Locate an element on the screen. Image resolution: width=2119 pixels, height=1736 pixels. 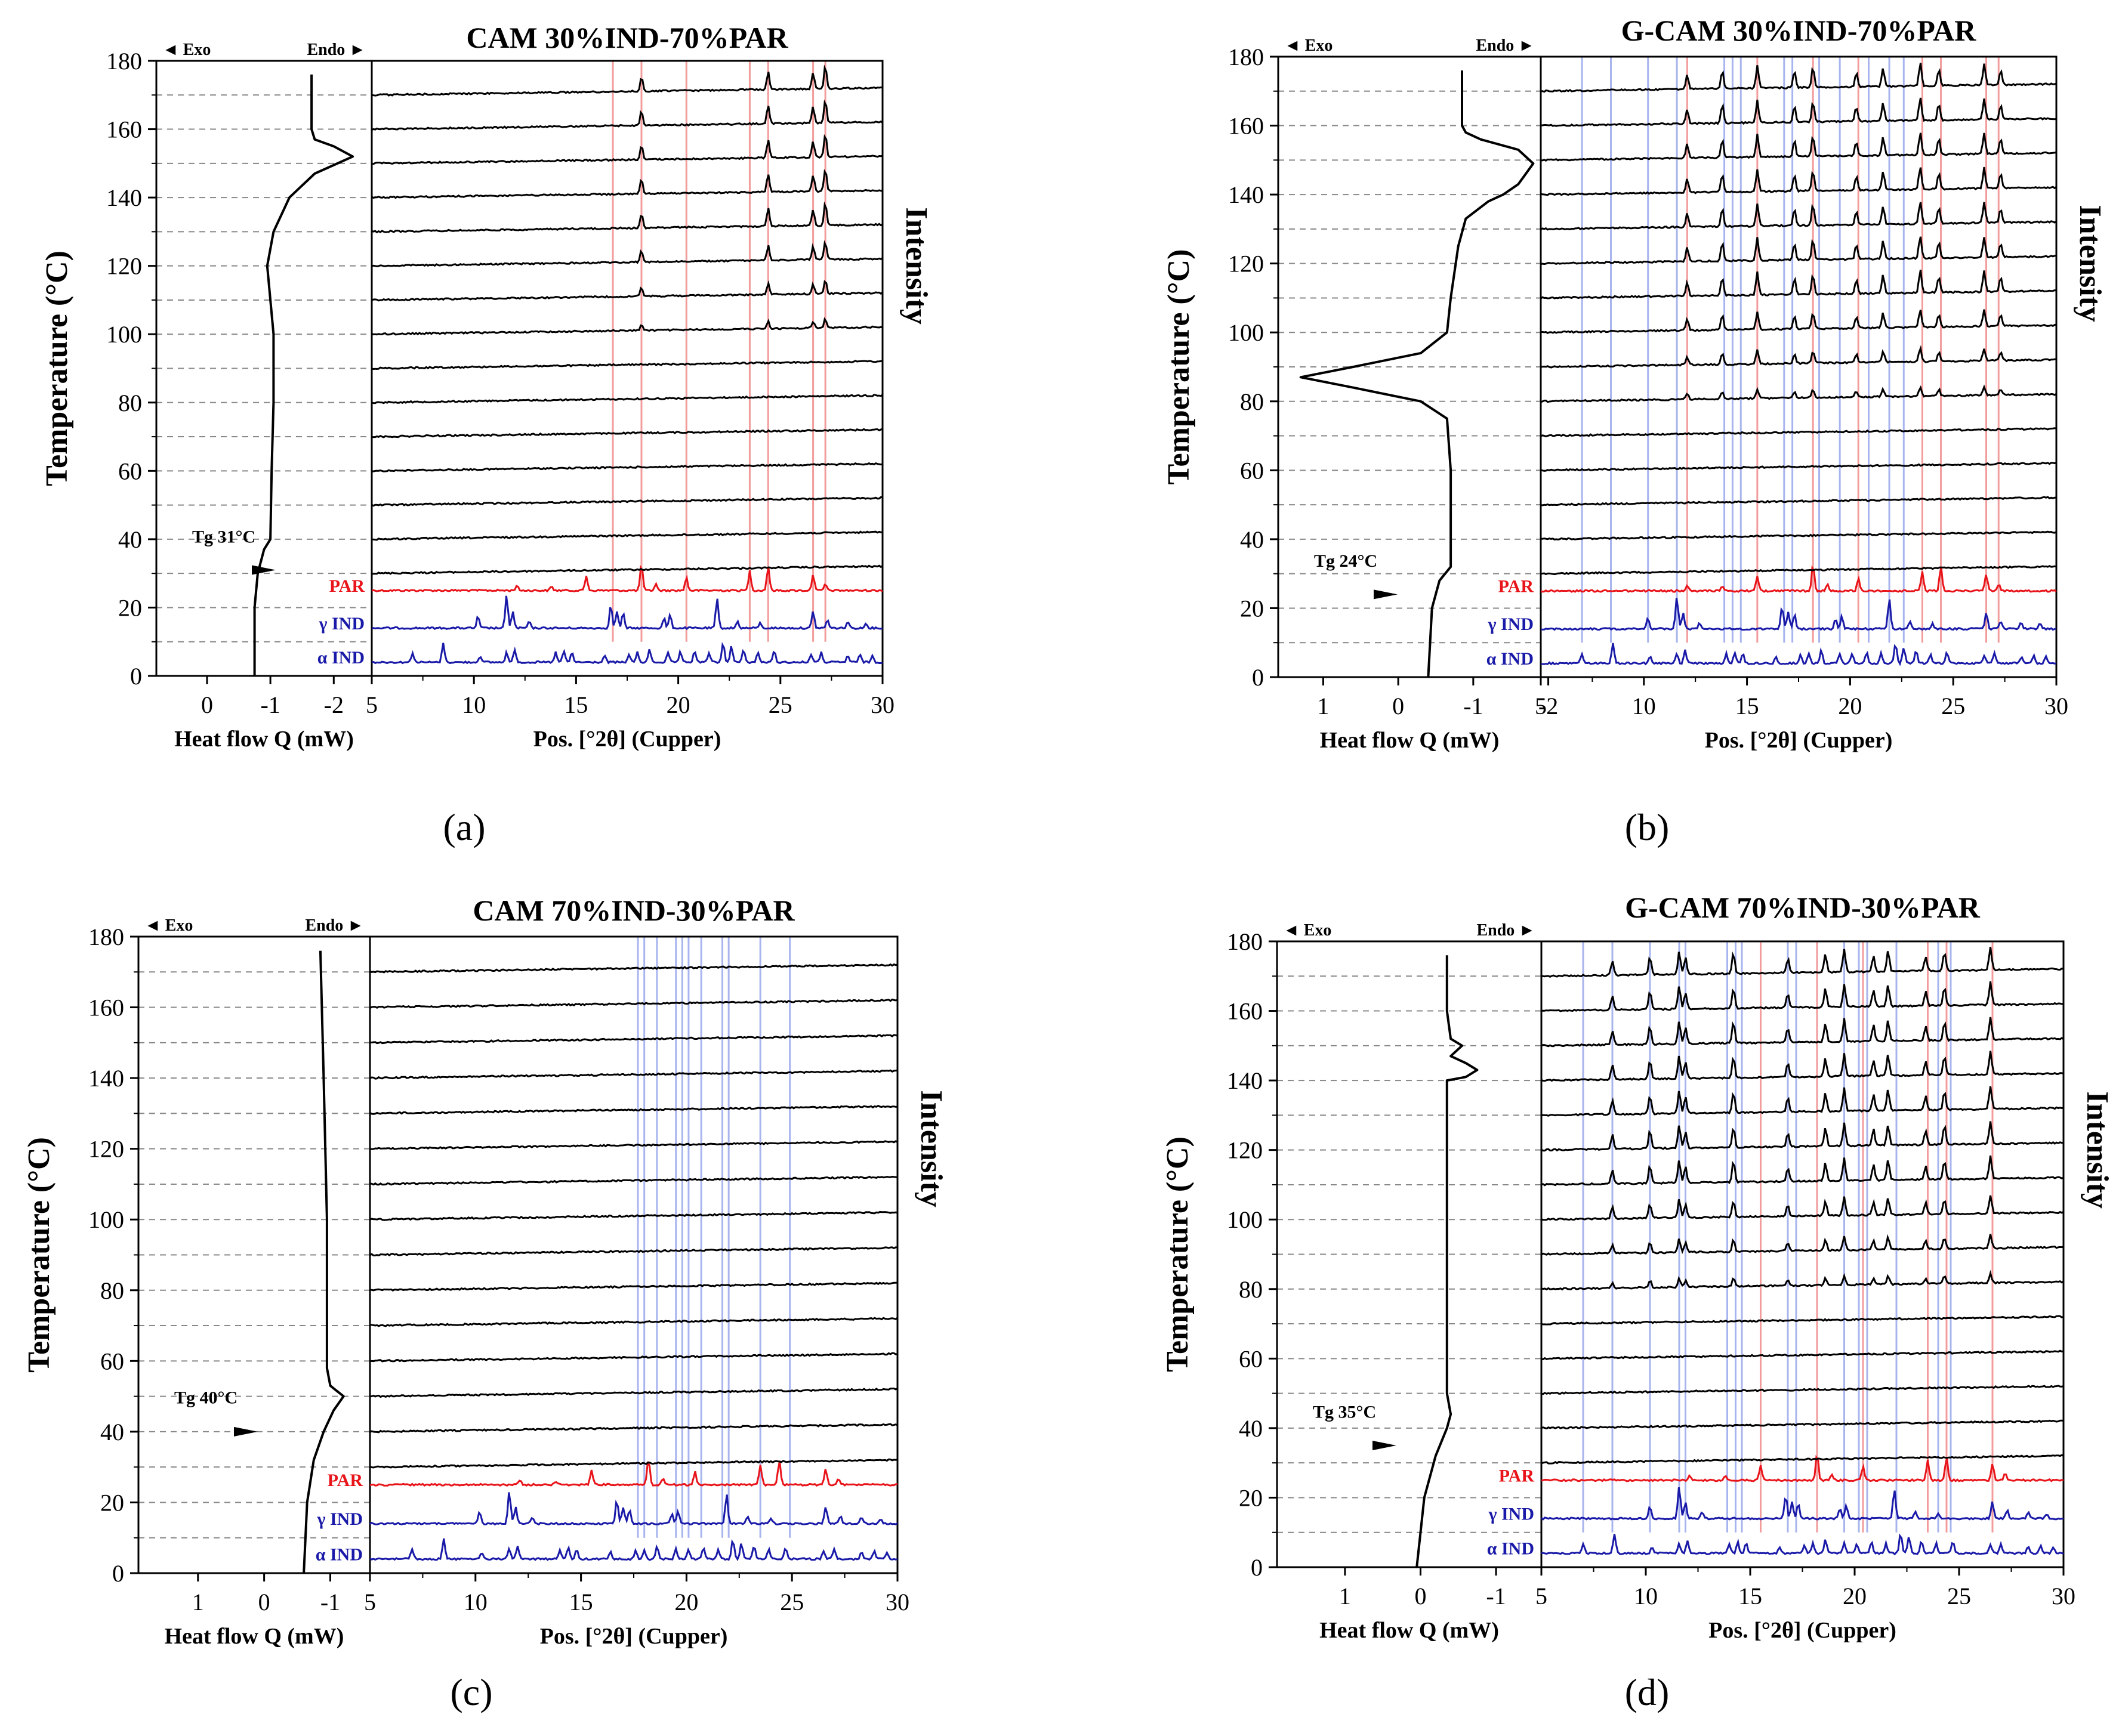
y-tick-label: 160 is located at coordinates (1246, 126).